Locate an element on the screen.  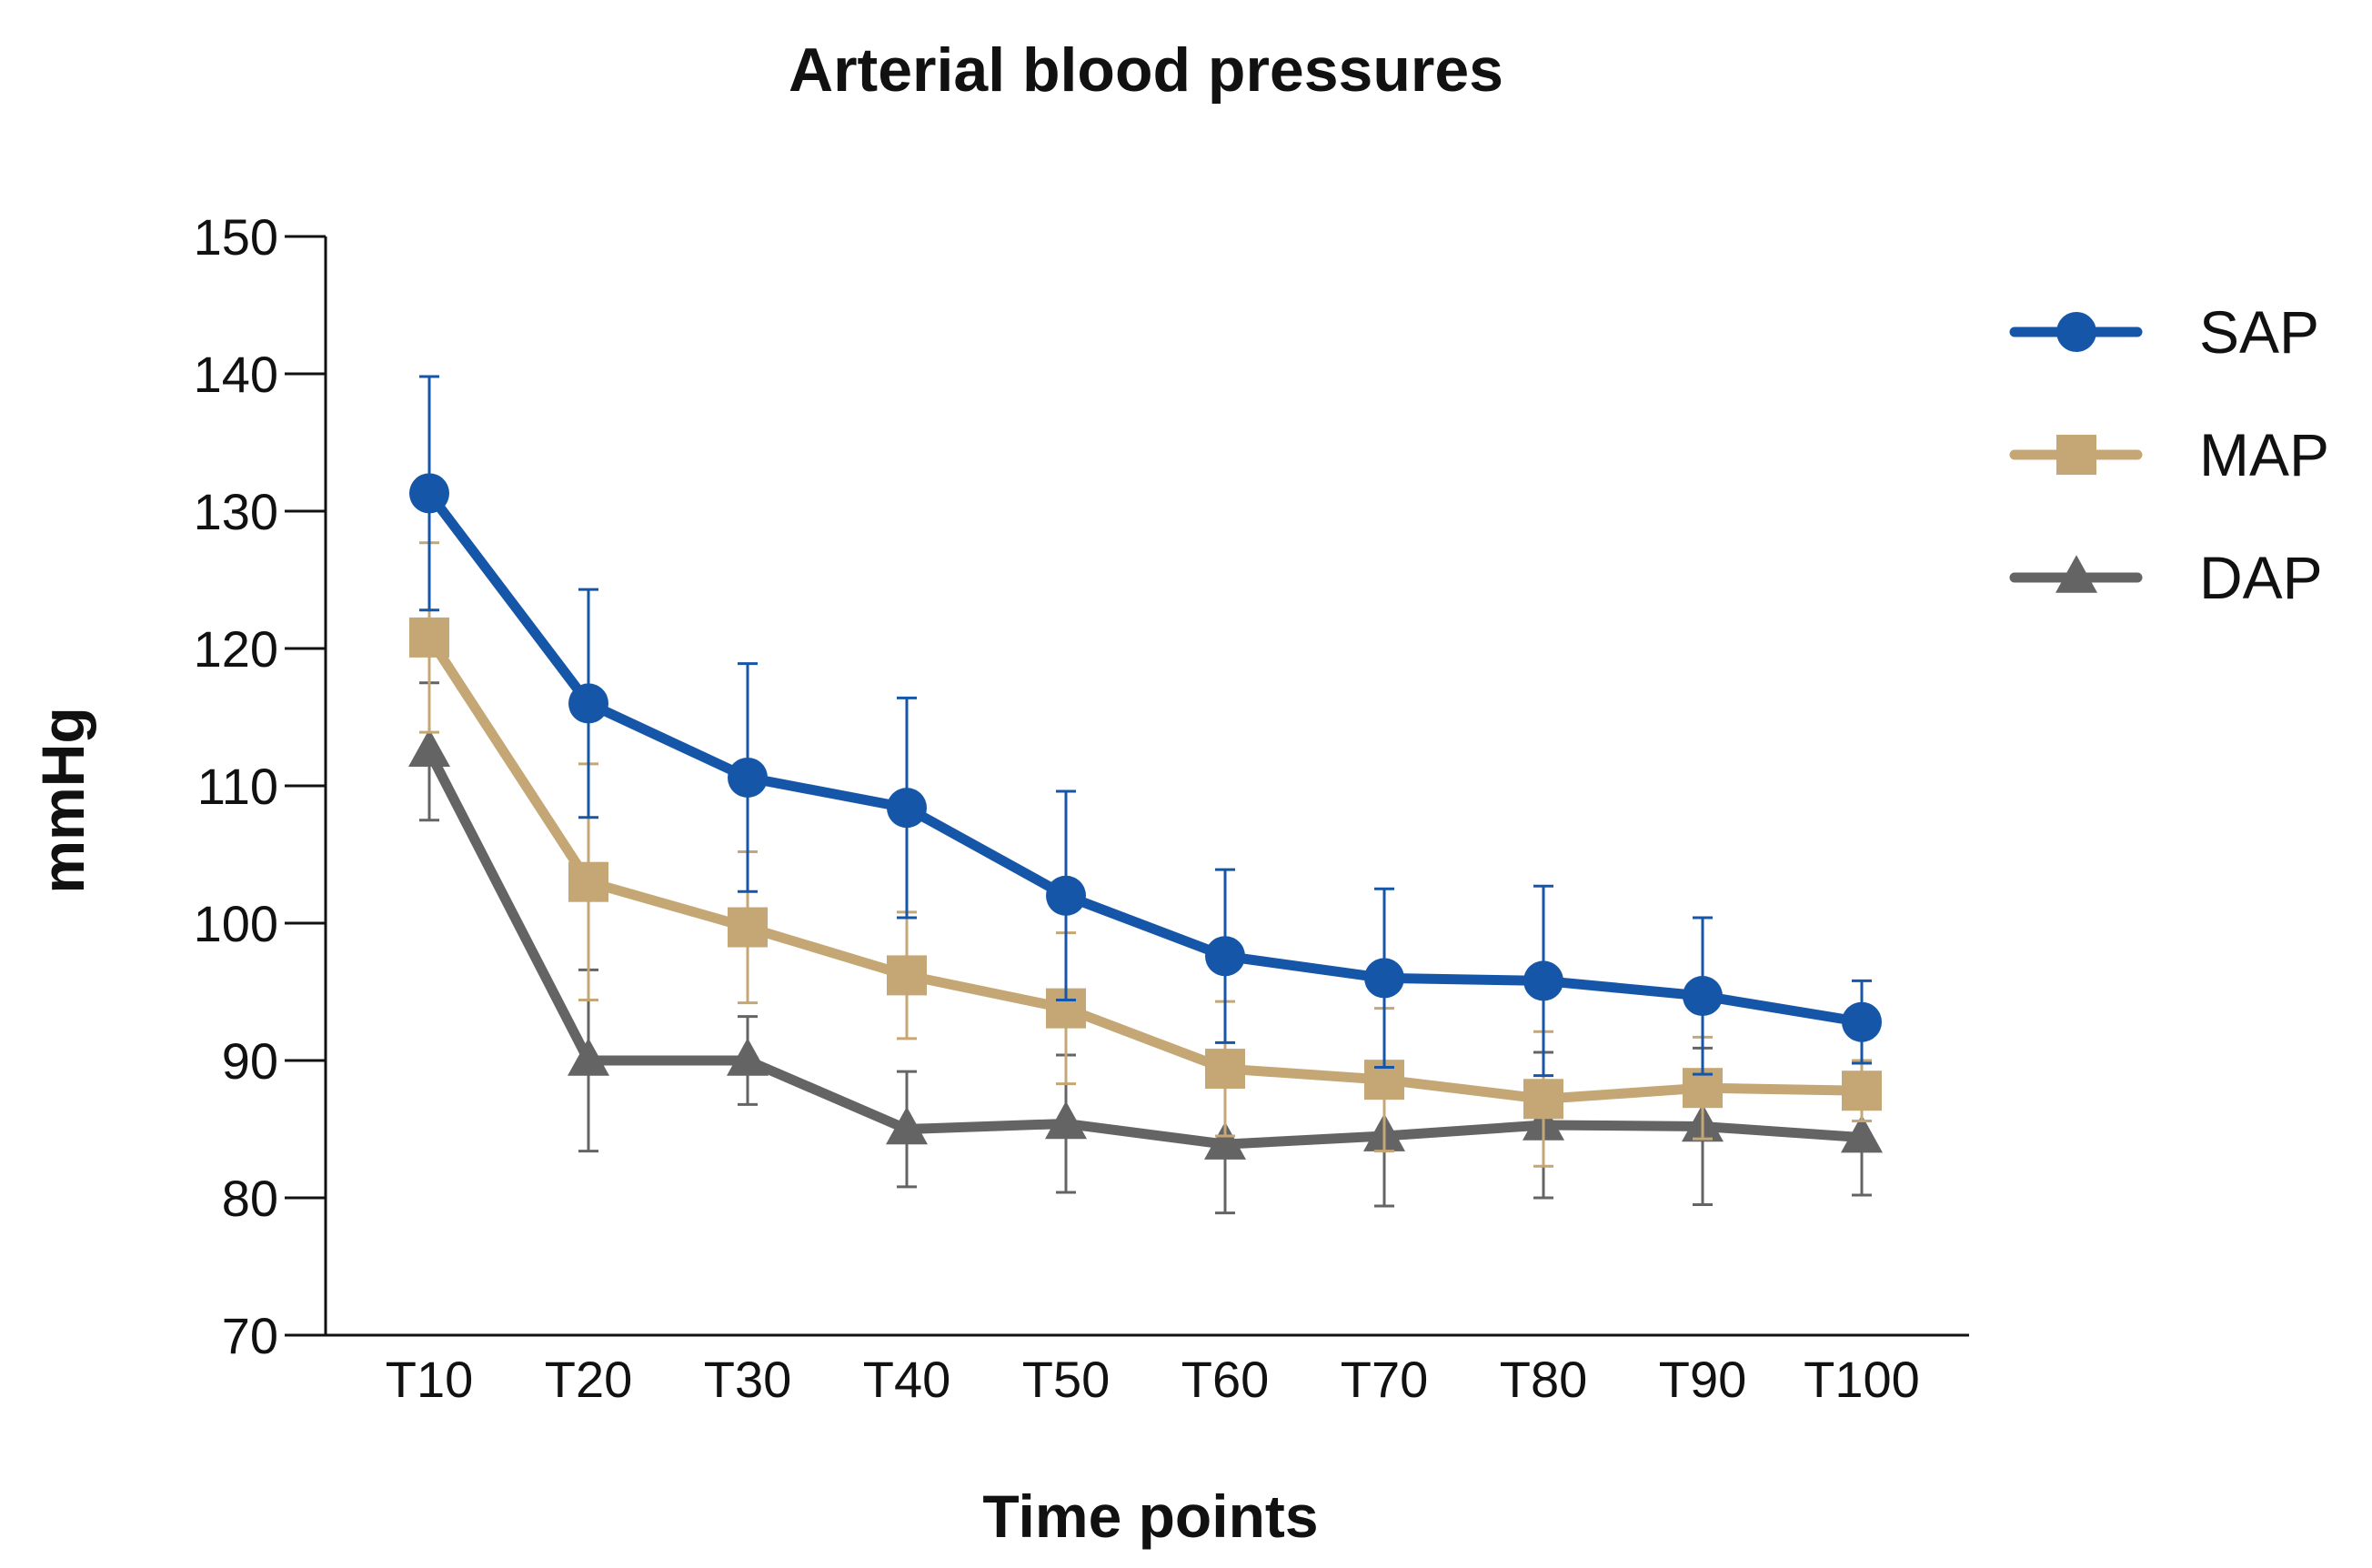
legend-item-map: MAP is located at coordinates (2169, 454).